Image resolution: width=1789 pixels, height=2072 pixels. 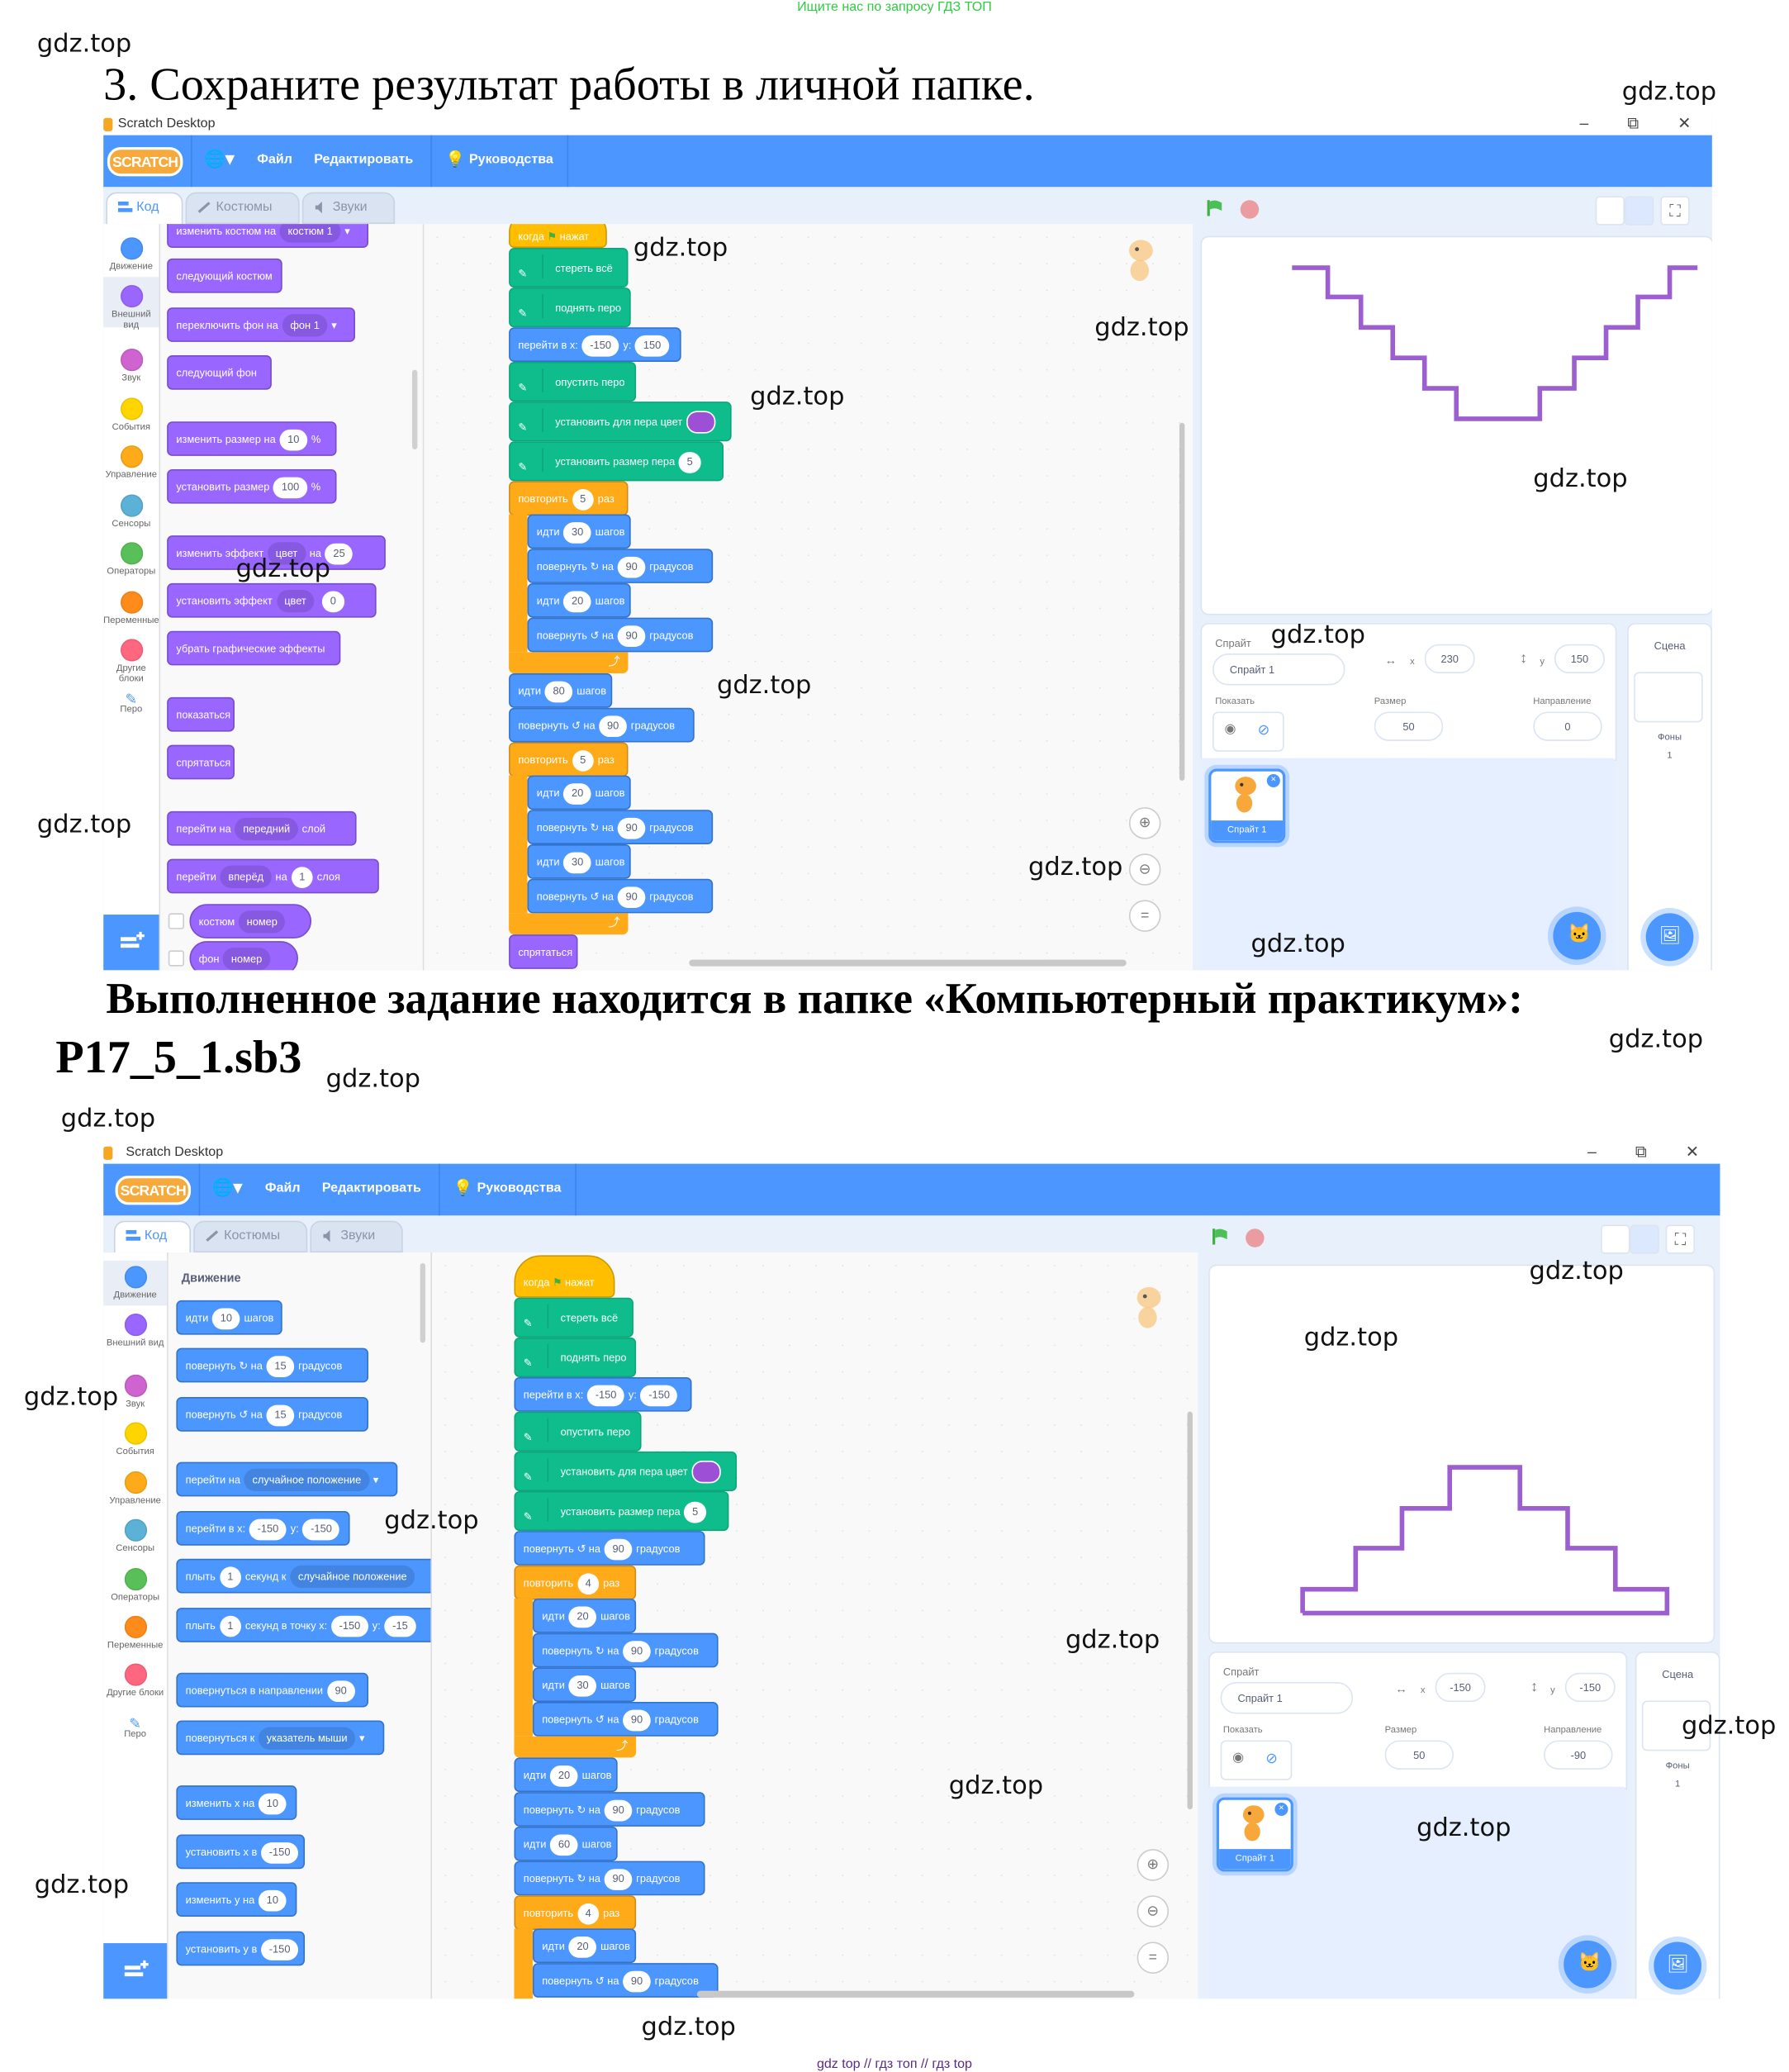 What do you see at coordinates (272, 600) in the screenshot?
I see `palette-block: установить эффект цвет 0` at bounding box center [272, 600].